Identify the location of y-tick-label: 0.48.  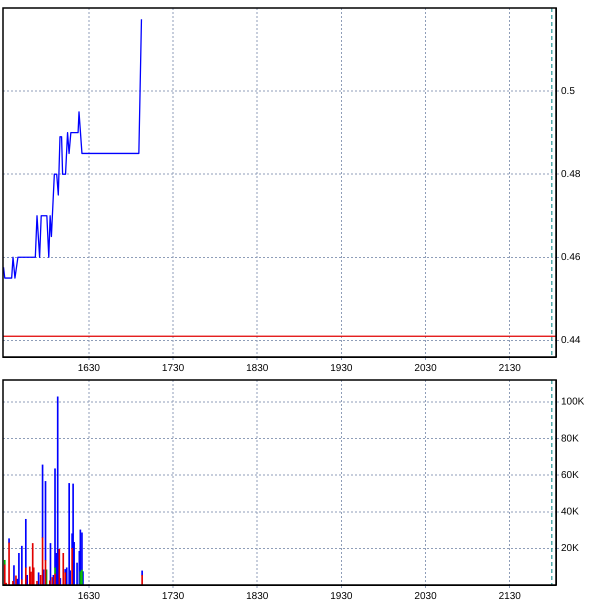
(571, 174).